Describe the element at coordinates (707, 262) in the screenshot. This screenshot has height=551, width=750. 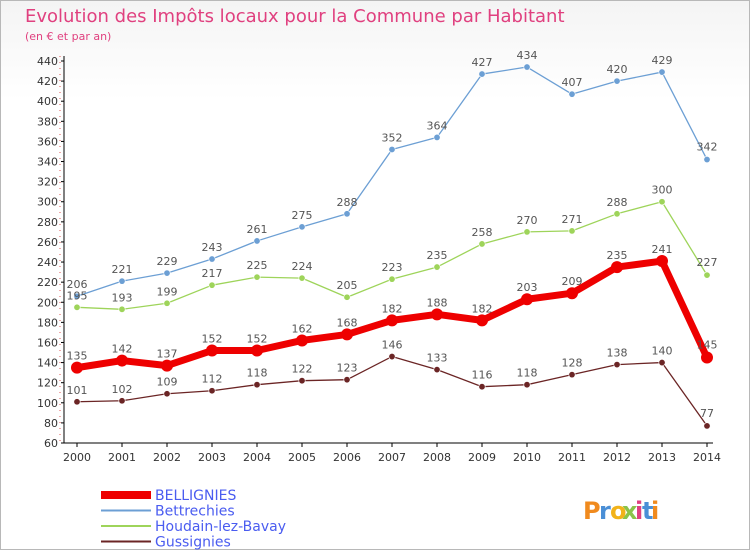
I see `data-label: 227` at that location.